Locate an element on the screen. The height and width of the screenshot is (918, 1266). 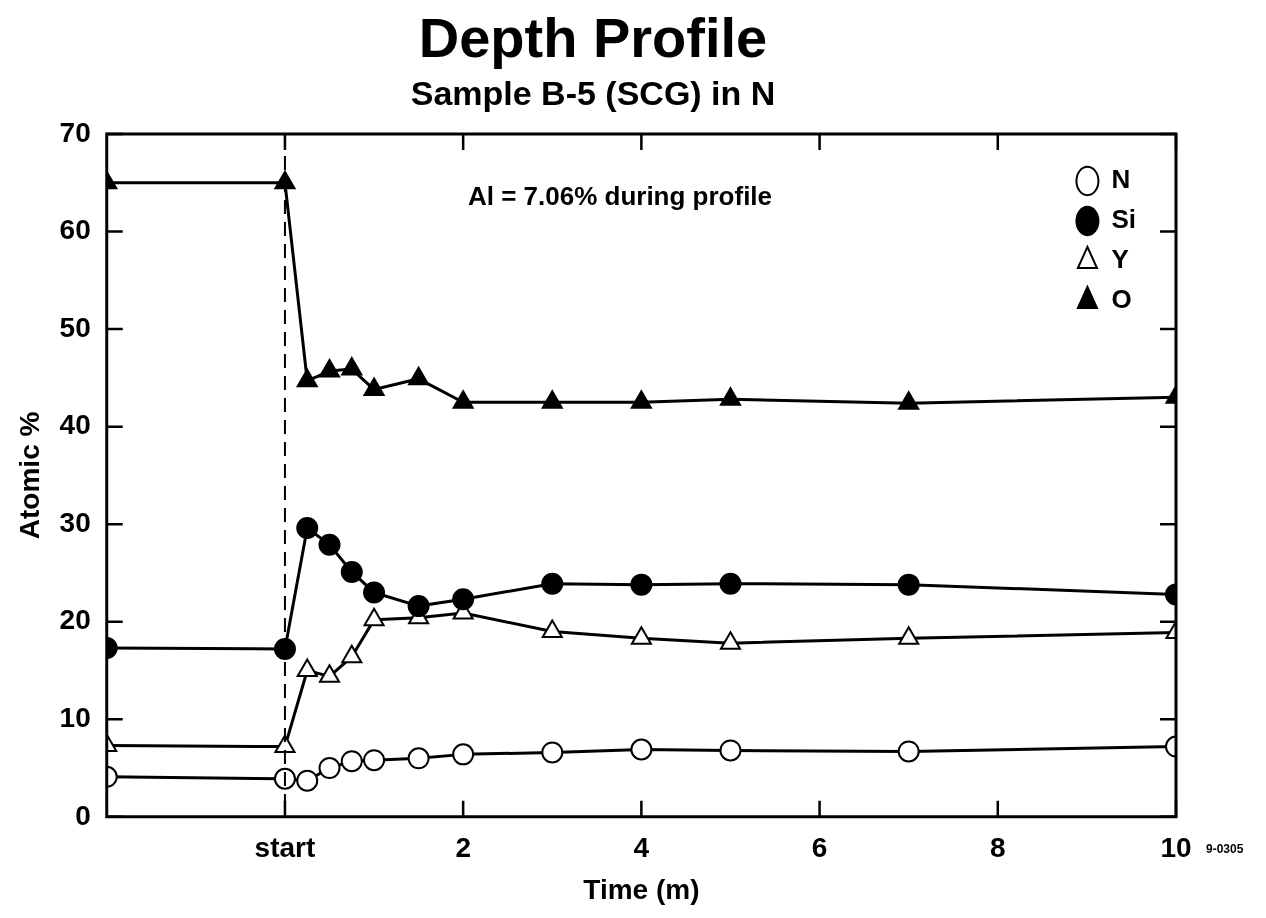
legend-label: Y is located at coordinates (1120, 259).